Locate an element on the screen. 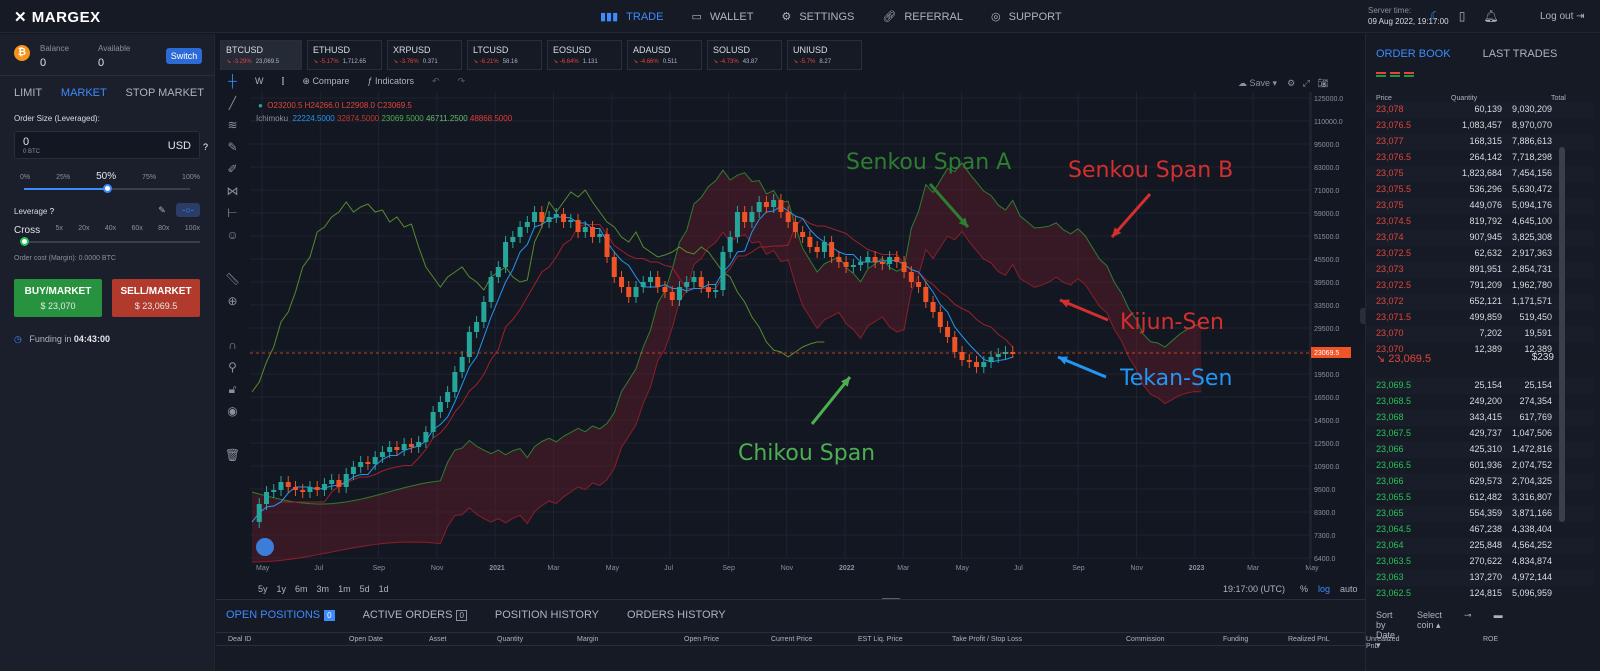 Image resolution: width=1600 pixels, height=671 pixels. emoji-icon: ☺ is located at coordinates (232, 235).